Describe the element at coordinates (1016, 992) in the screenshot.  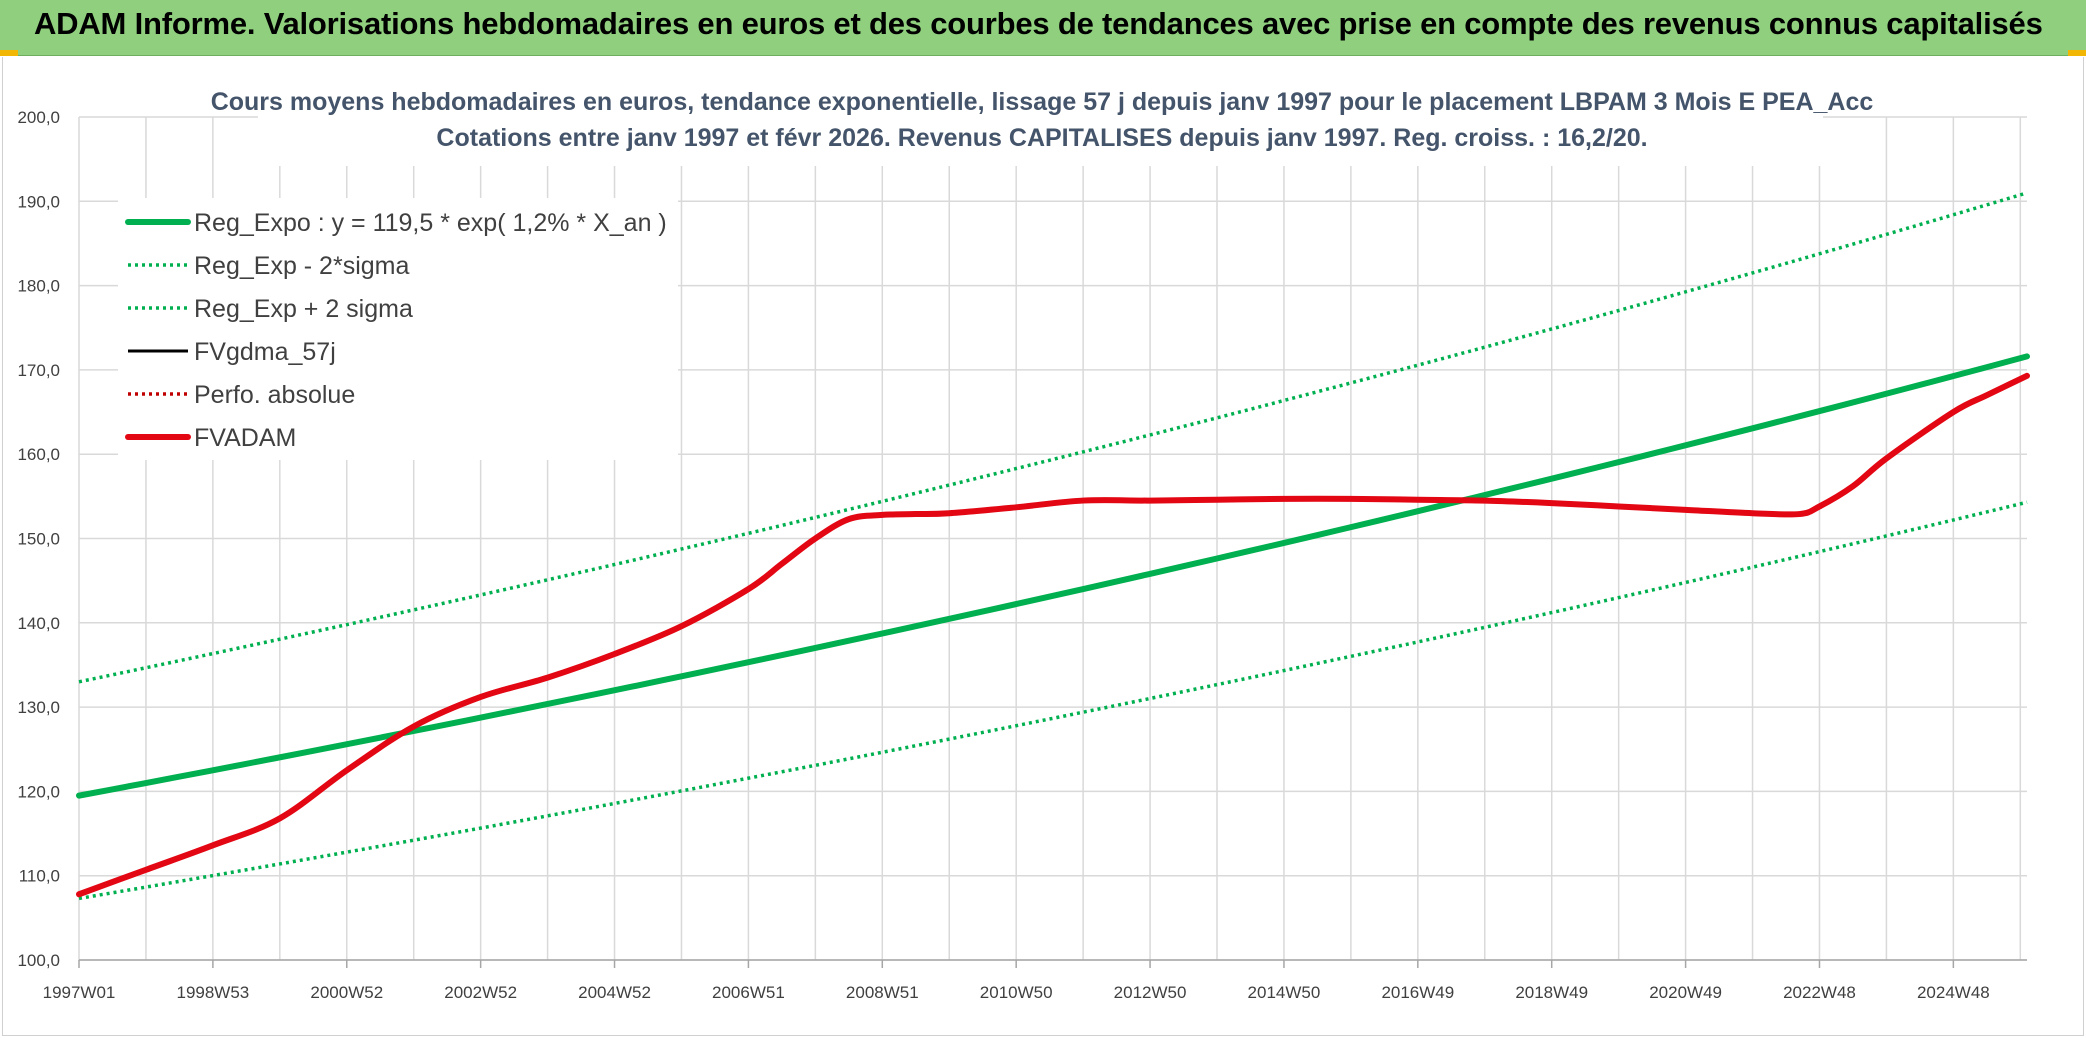
I see `x-tick-label: 2010W50` at that location.